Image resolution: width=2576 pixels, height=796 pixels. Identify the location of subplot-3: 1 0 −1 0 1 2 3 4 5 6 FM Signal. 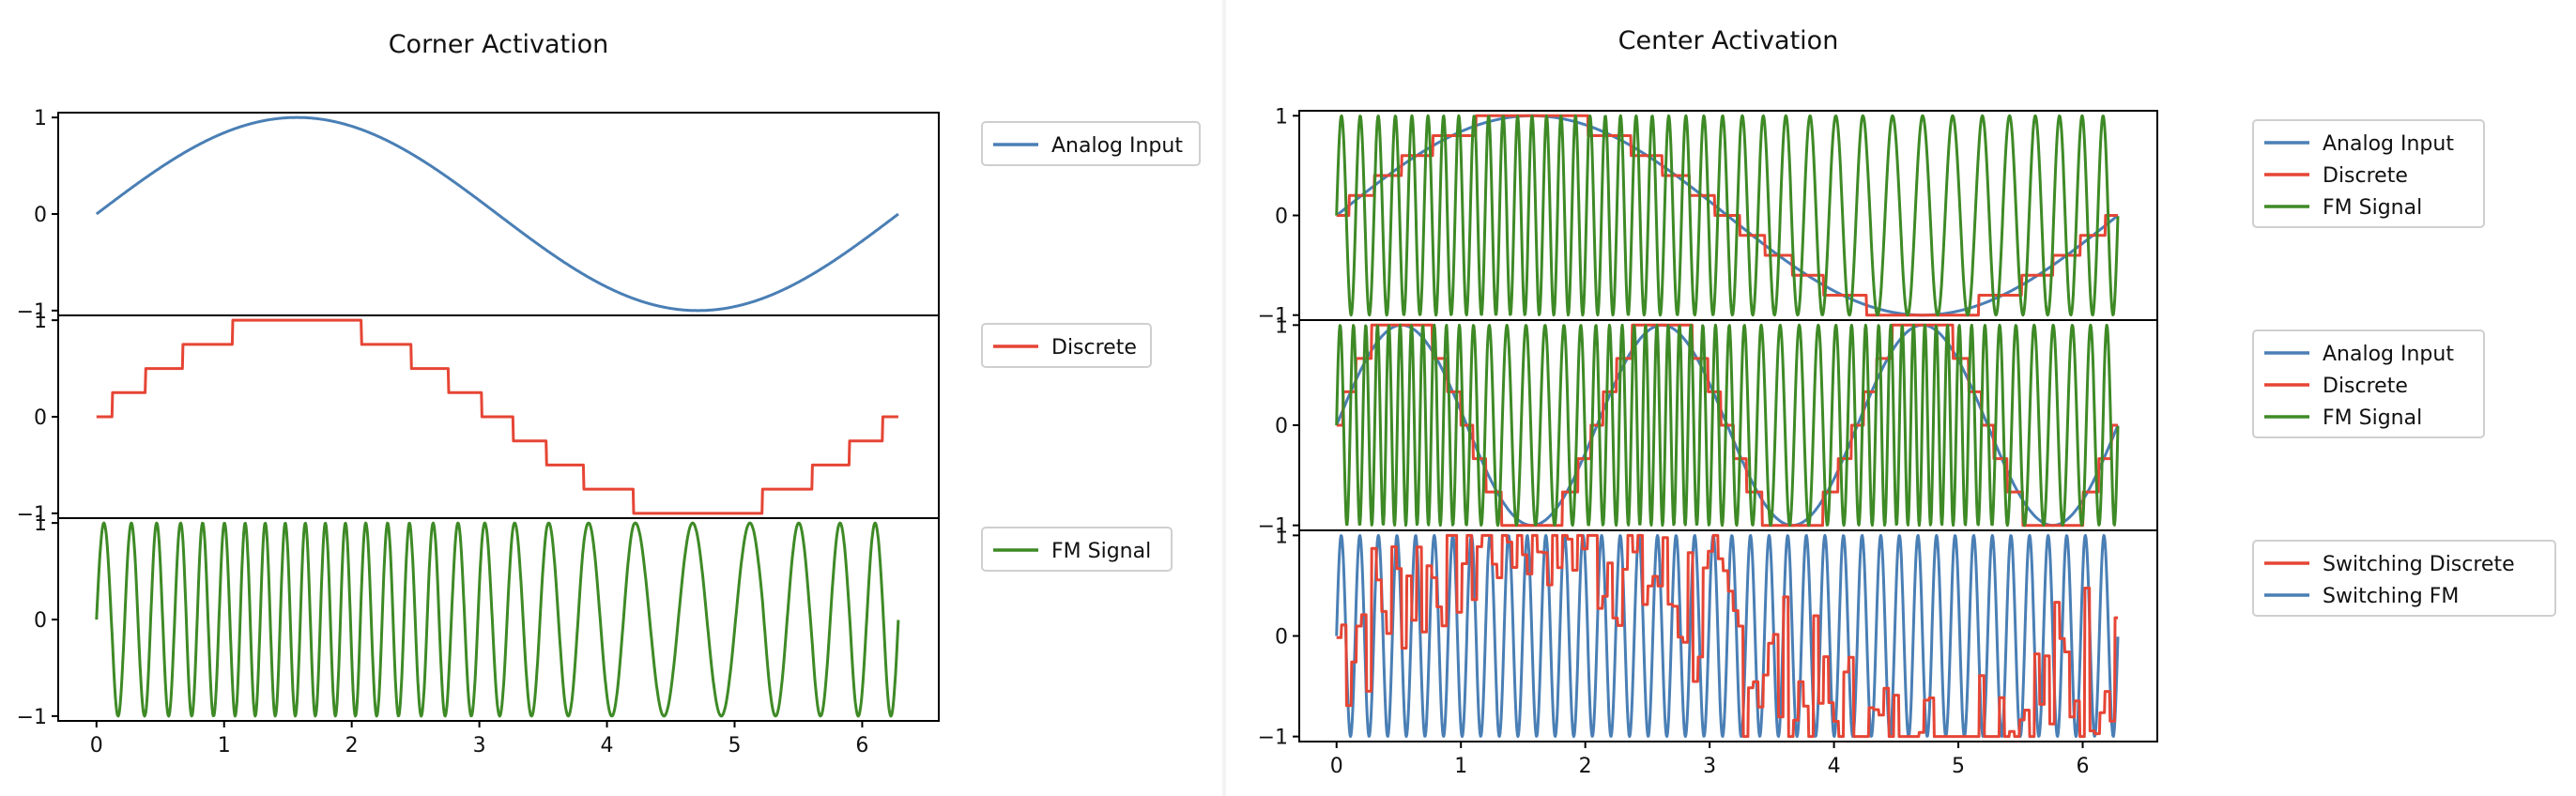
(595, 635).